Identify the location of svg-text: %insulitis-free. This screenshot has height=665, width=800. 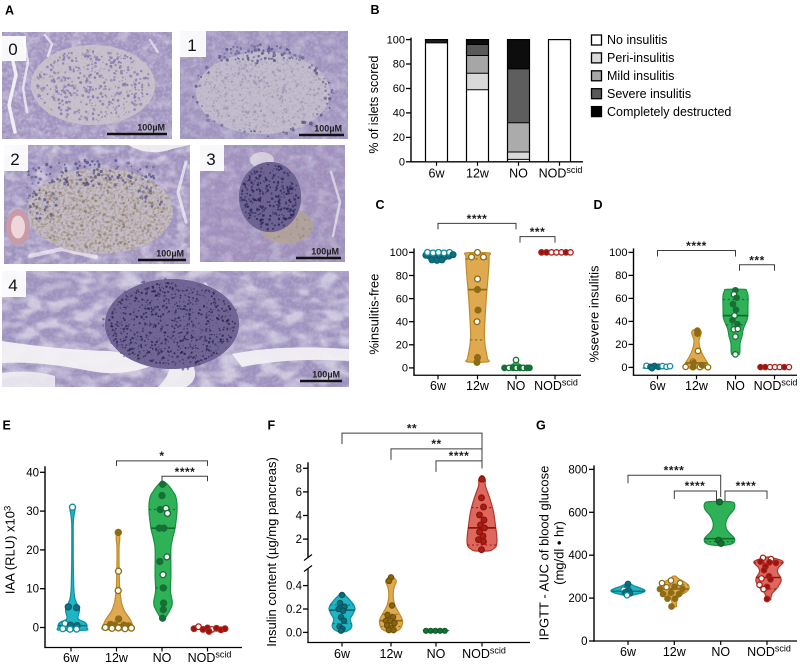
(374, 314).